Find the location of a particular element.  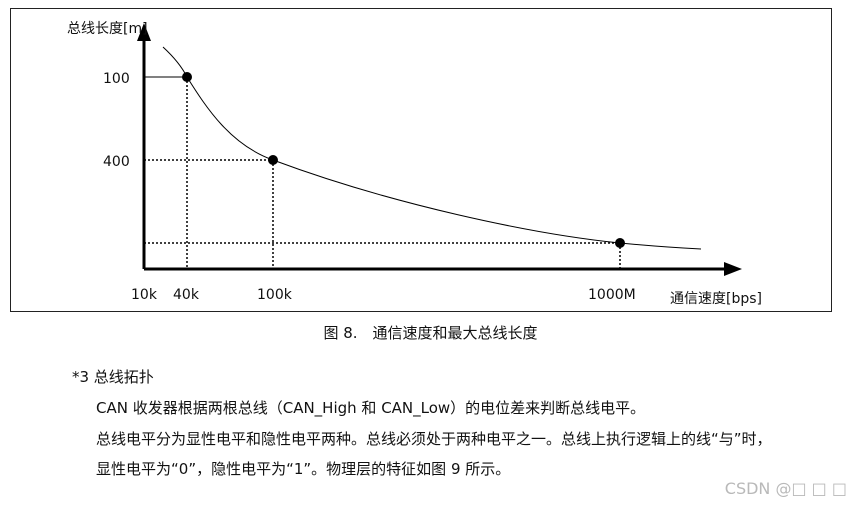

x-axis-label: 通信速度[bps] is located at coordinates (716, 299).